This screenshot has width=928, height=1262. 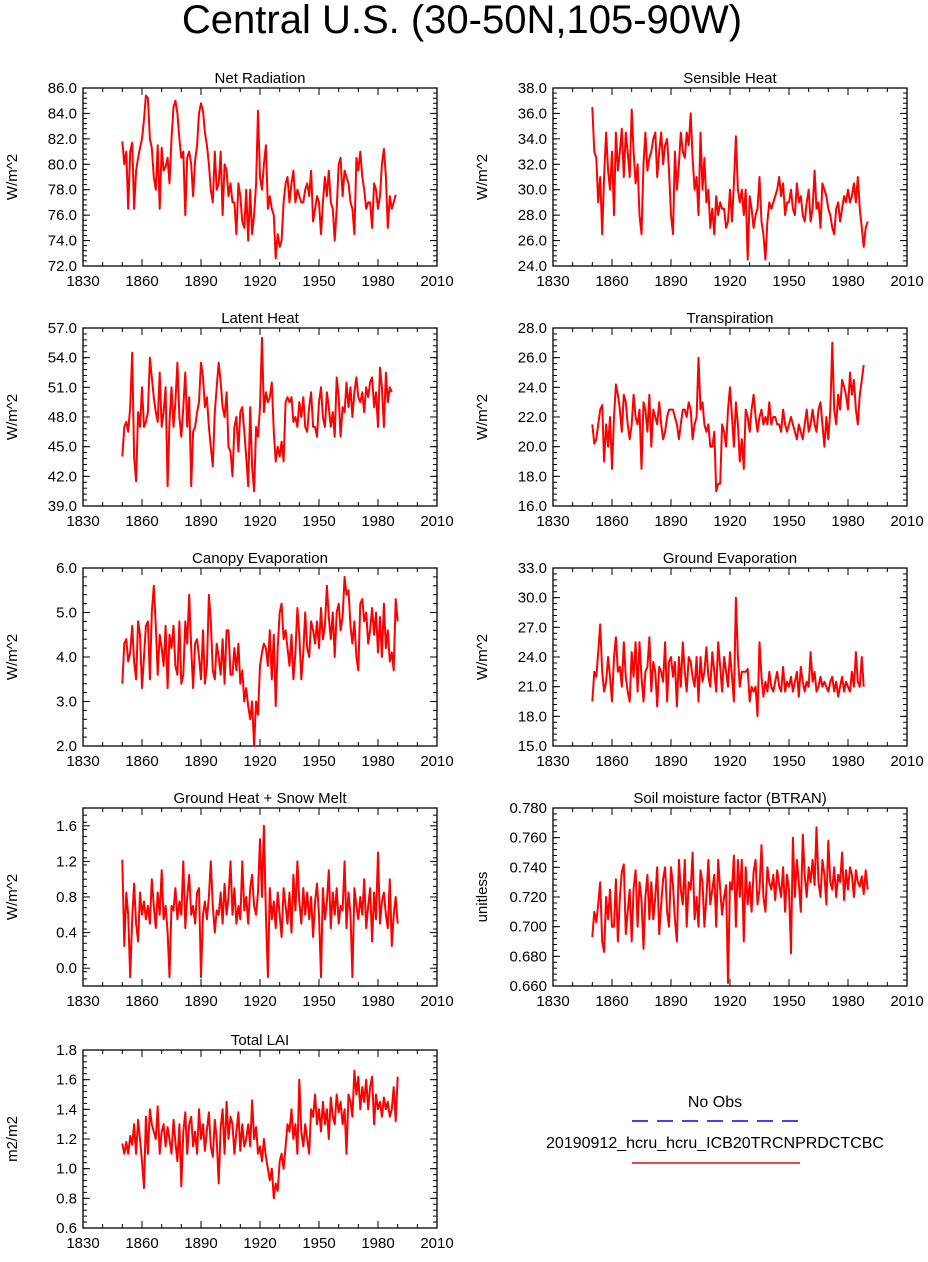 I want to click on y-tick-label: 80.0, so click(x=62, y=164).